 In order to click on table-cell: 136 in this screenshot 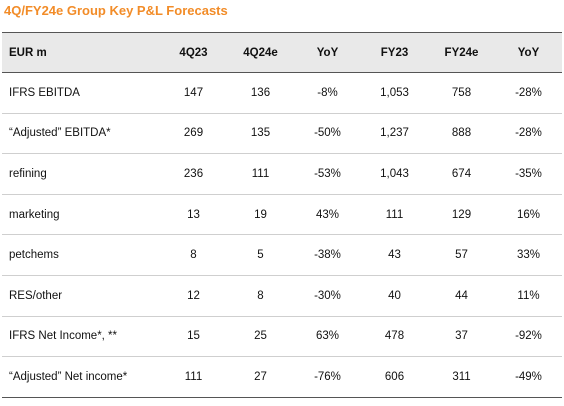, I will do `click(260, 93)`.